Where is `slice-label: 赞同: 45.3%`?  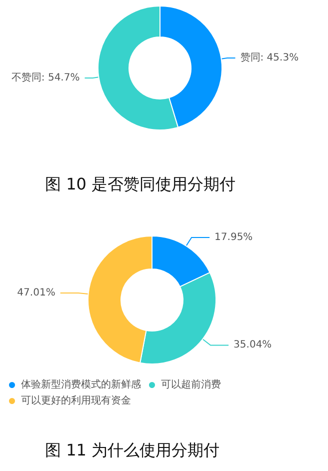 slice-label: 赞同: 45.3% is located at coordinates (269, 57).